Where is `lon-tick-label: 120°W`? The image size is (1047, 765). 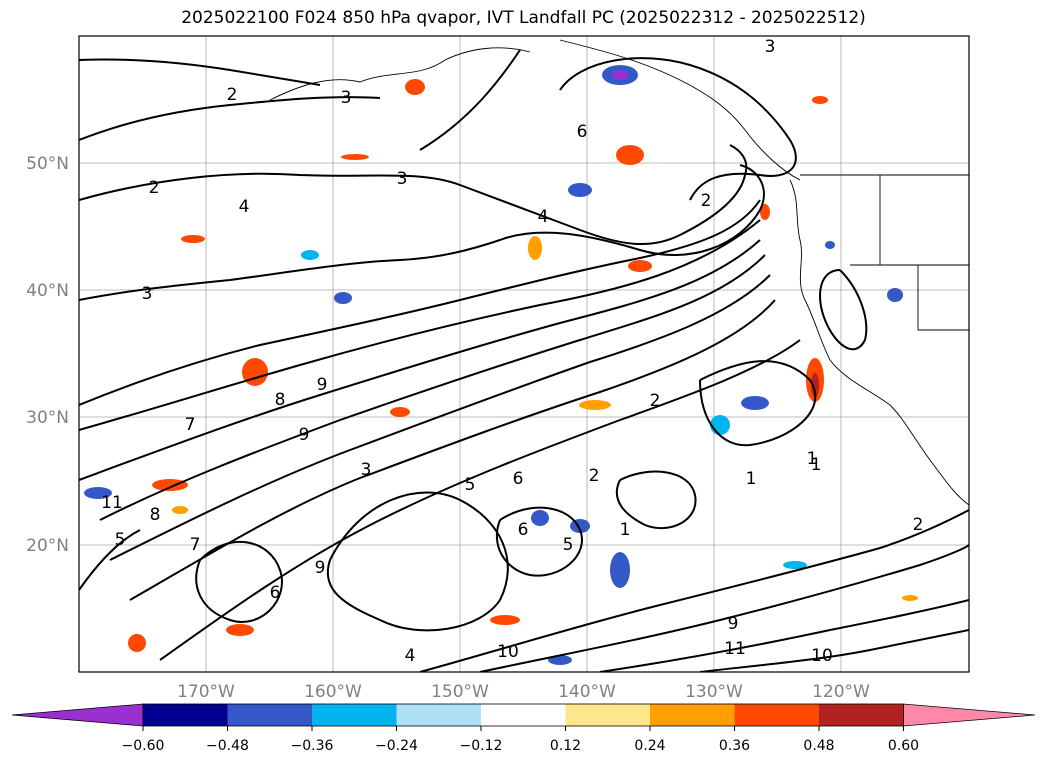
lon-tick-label: 120°W is located at coordinates (841, 692).